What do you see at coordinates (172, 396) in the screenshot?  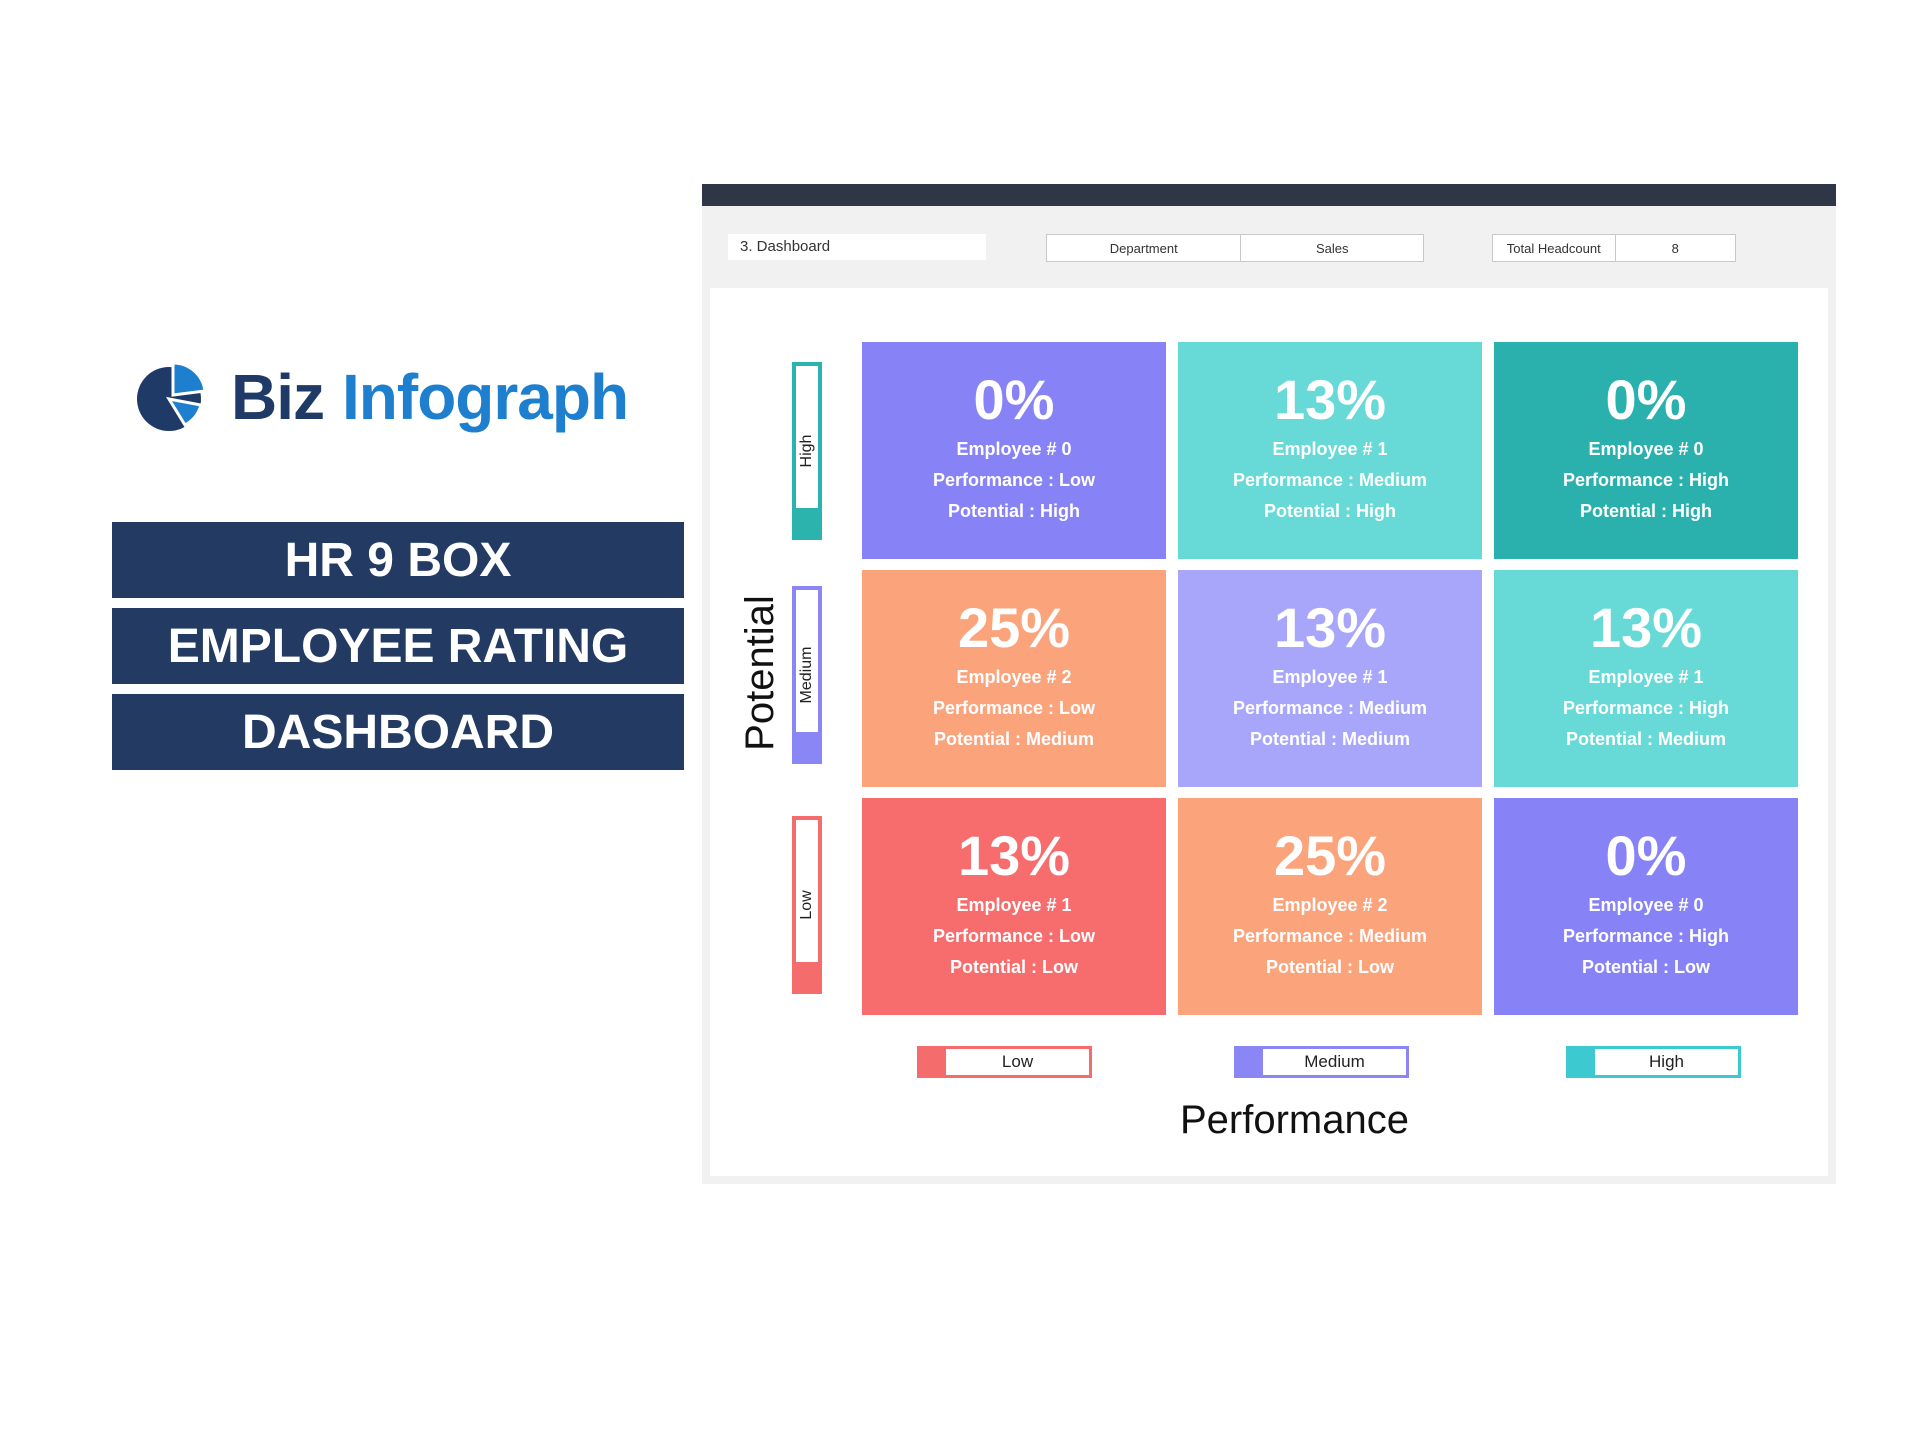 I see `pie-chart-logo-icon` at bounding box center [172, 396].